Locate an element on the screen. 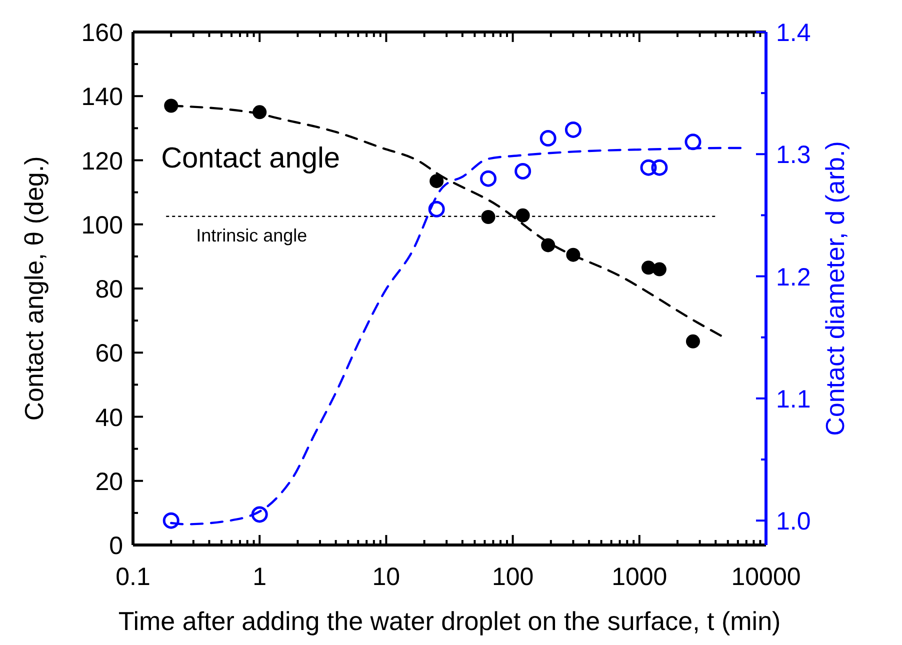 This screenshot has height=645, width=902. y-tick-label: 140 is located at coordinates (102, 97).